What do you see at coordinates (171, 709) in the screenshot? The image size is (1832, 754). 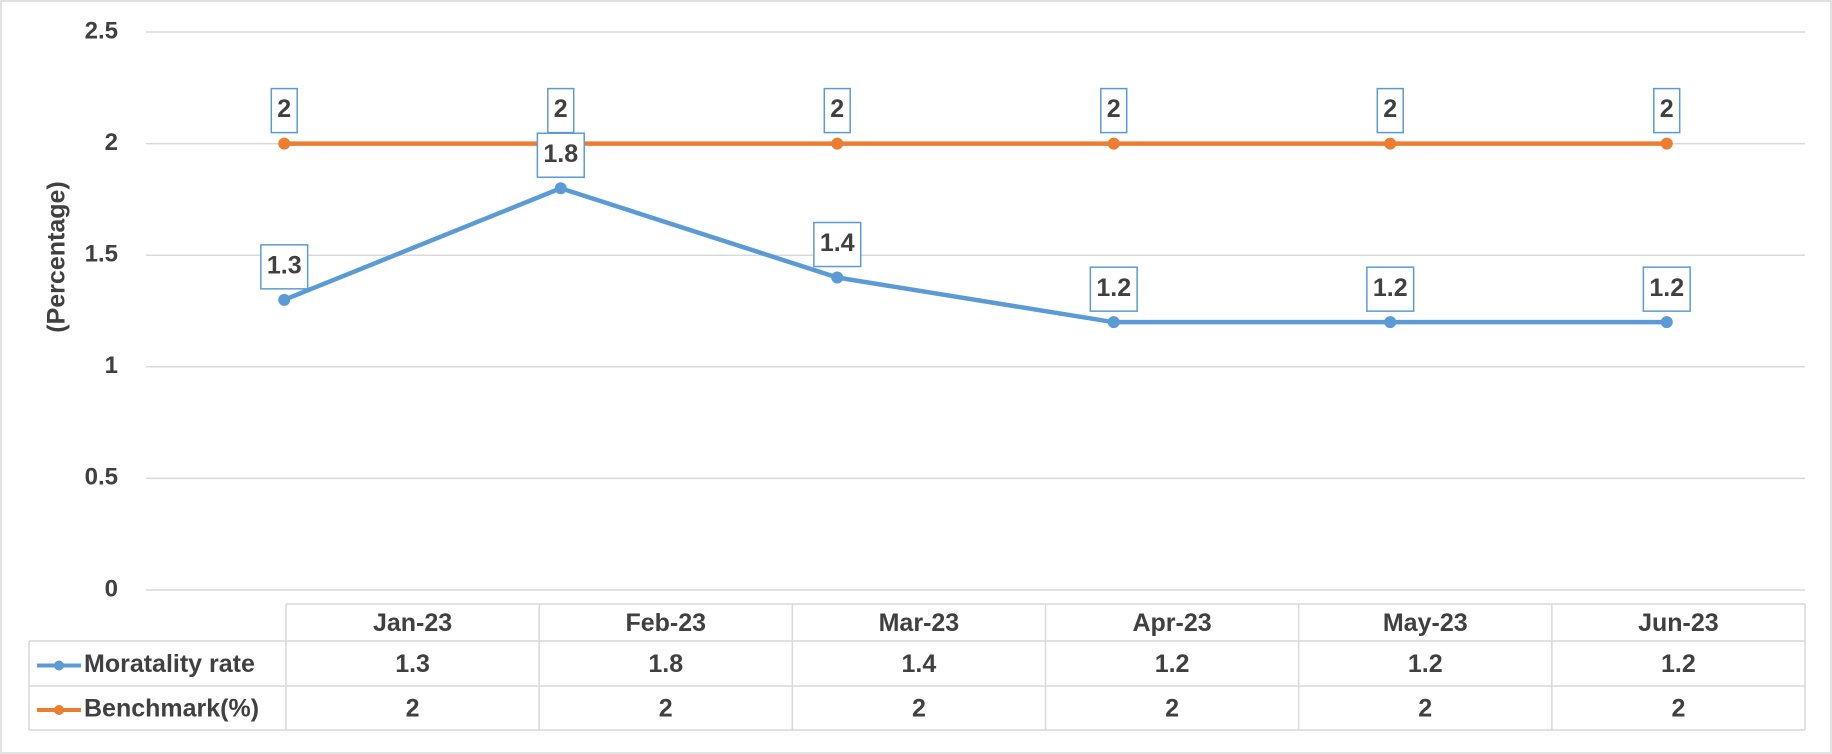 I see `legend-label: Benchmark(%)` at bounding box center [171, 709].